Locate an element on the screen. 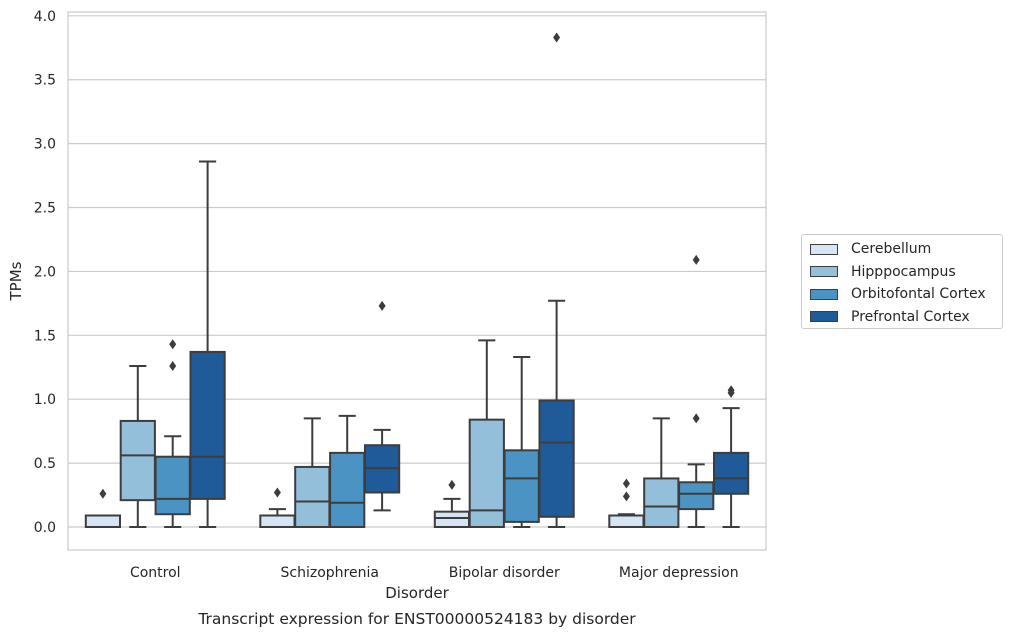 Image resolution: width=1014 pixels, height=637 pixels. y-axis-label: TPMs is located at coordinates (16, 281).